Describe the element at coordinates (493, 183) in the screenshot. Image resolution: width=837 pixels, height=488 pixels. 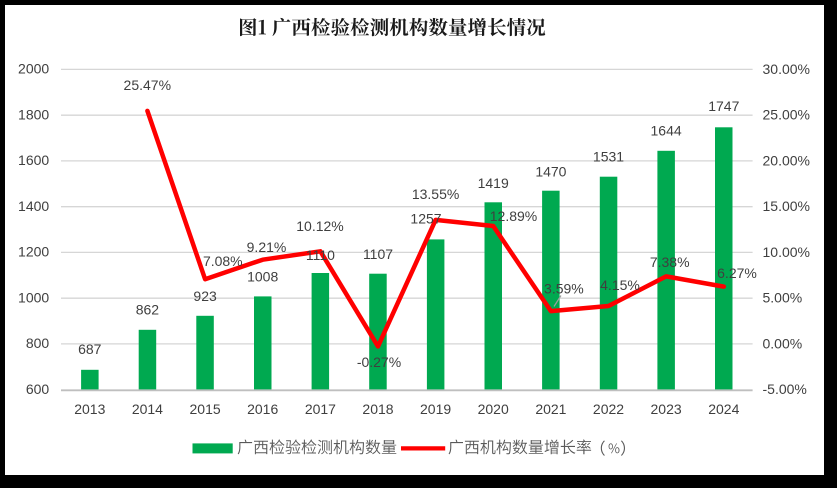
I see `svg-text: 1419` at that location.